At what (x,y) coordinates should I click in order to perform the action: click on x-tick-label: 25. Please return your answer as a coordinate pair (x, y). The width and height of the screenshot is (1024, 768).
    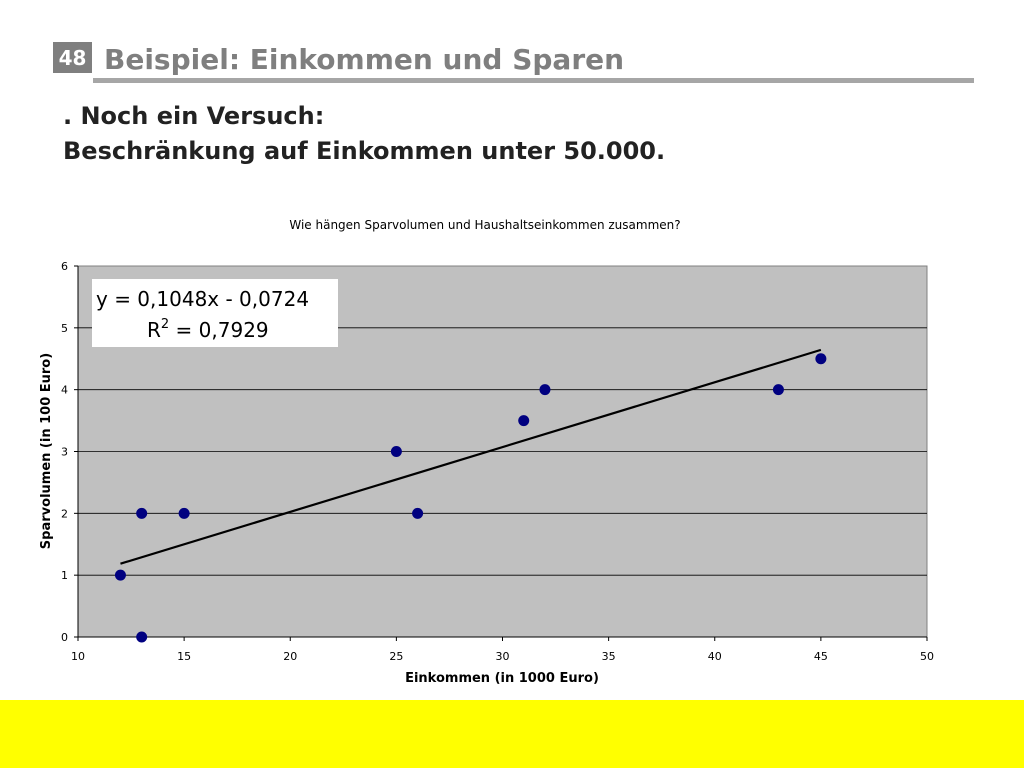
    Looking at the image, I should click on (396, 656).